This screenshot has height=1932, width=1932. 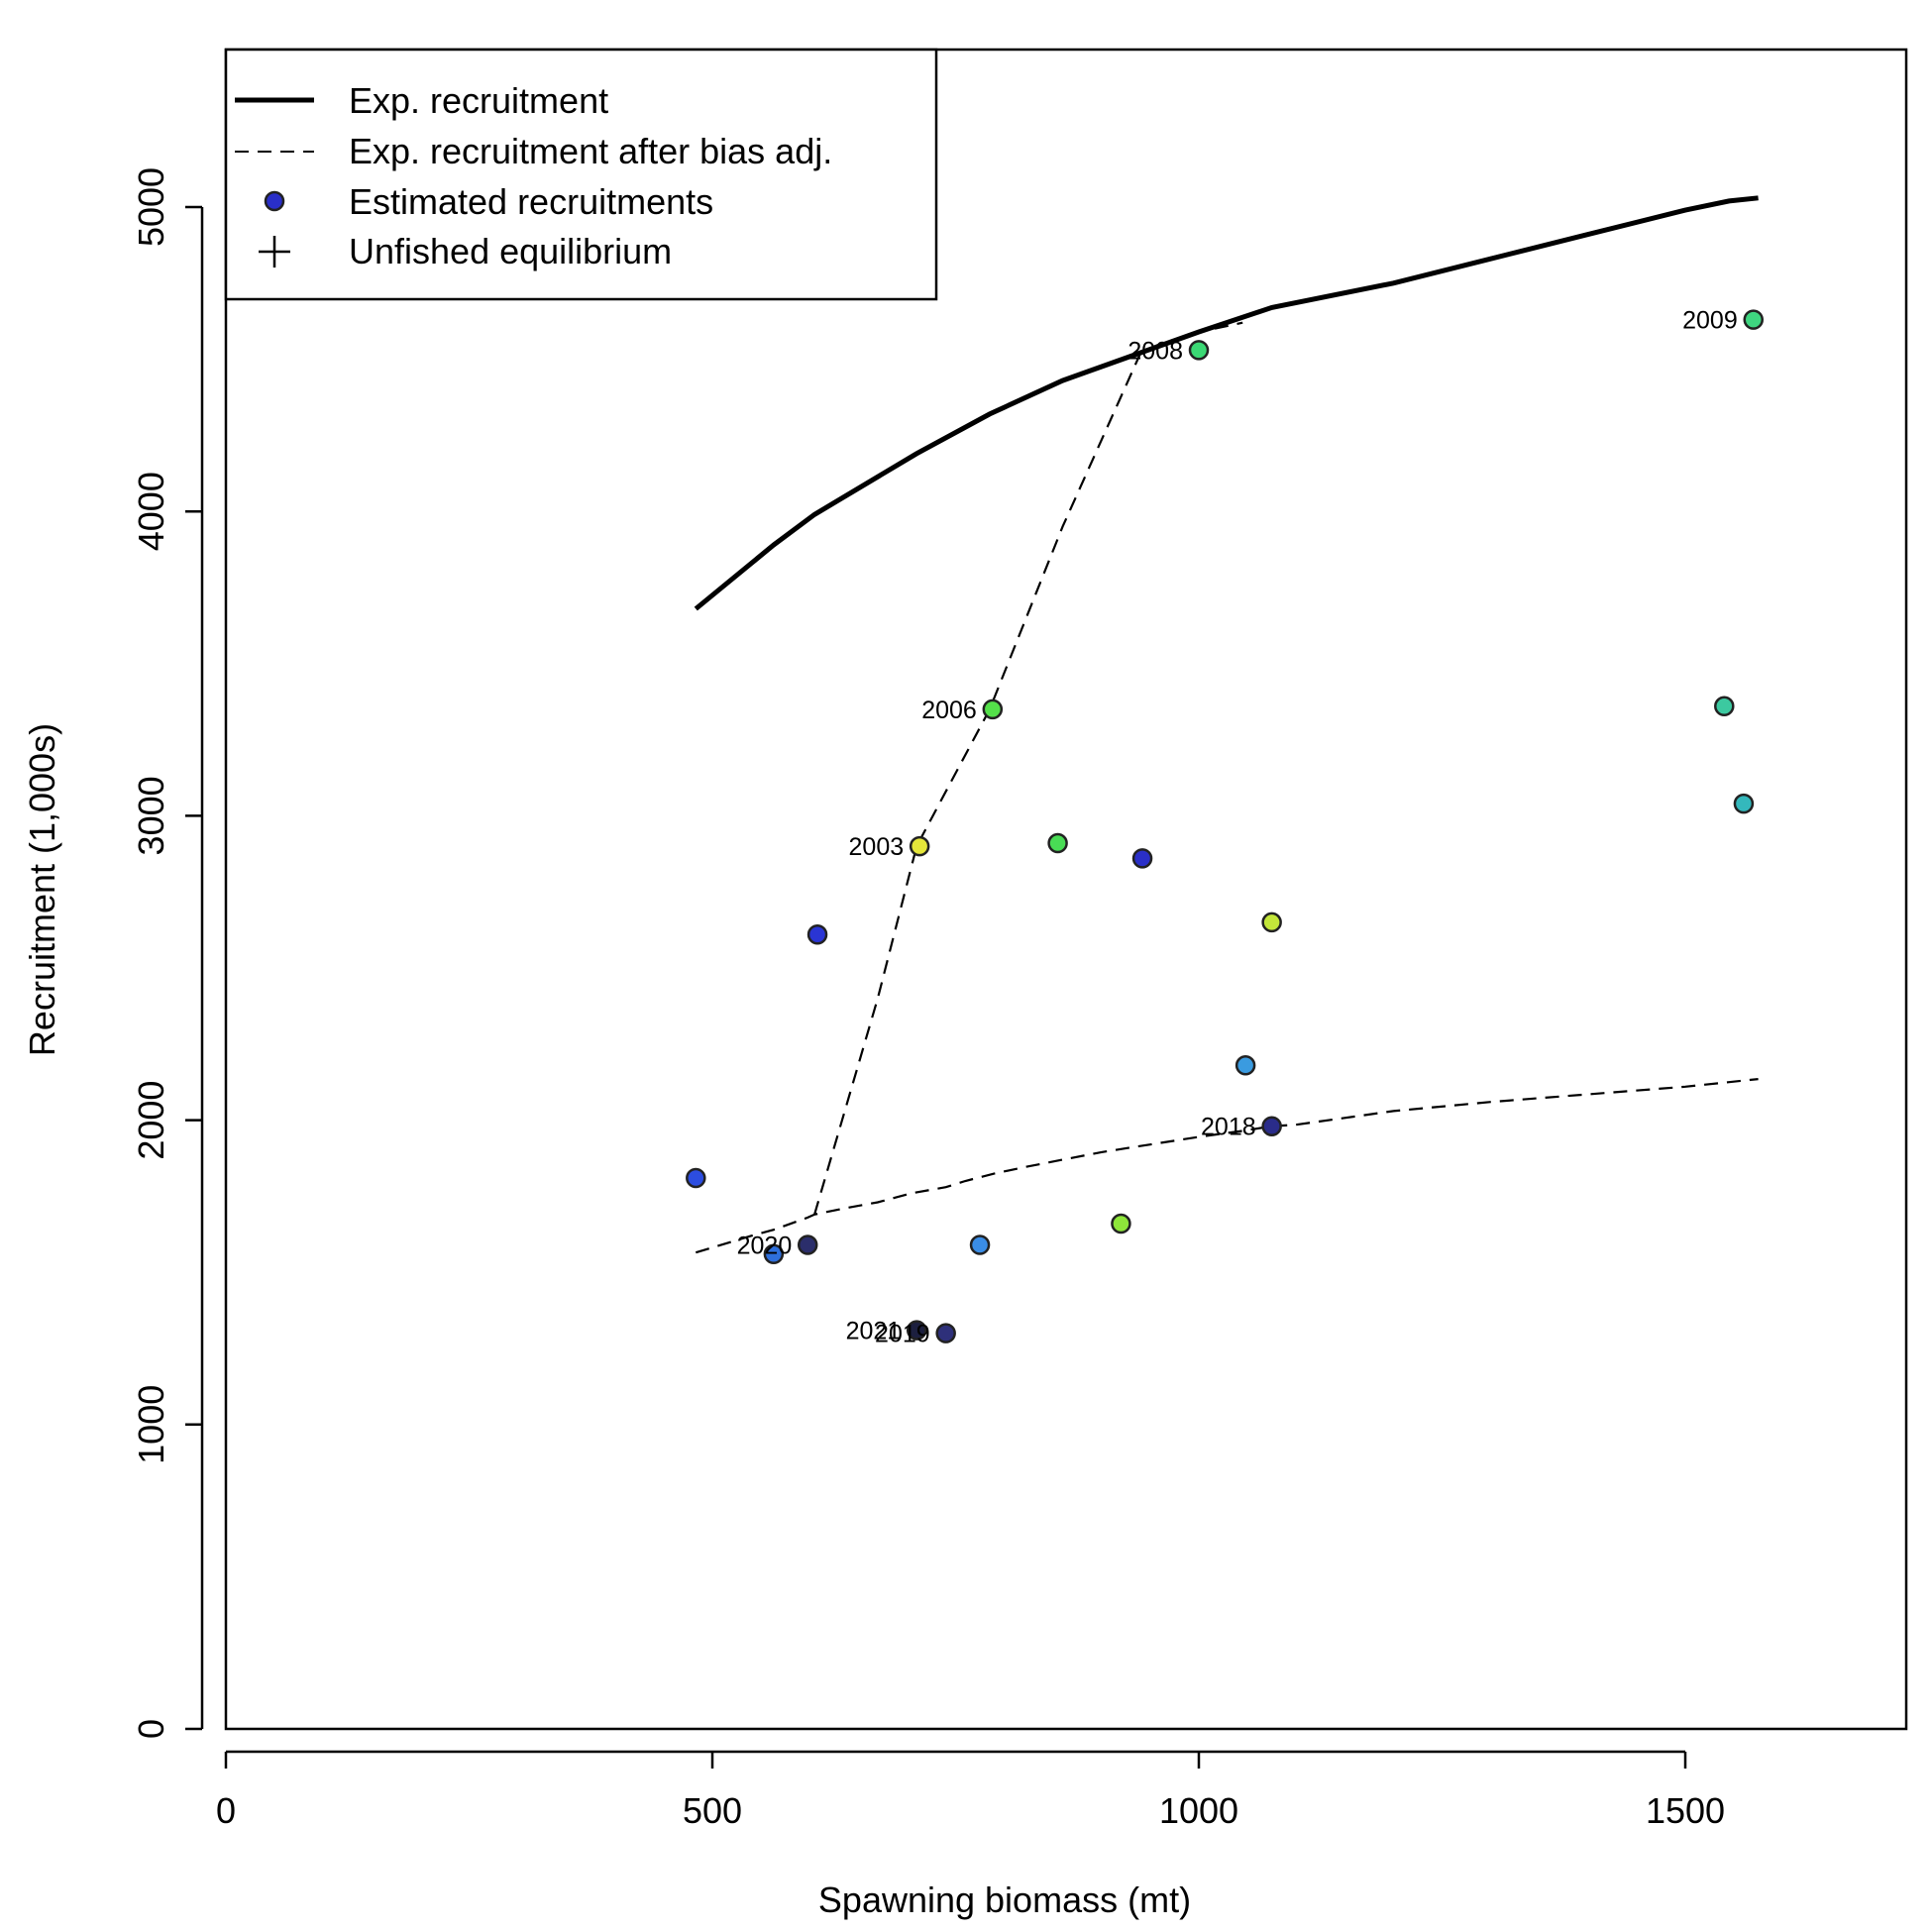 What do you see at coordinates (971, 1791) in the screenshot?
I see `x-axis: 0 500 1000 1500` at bounding box center [971, 1791].